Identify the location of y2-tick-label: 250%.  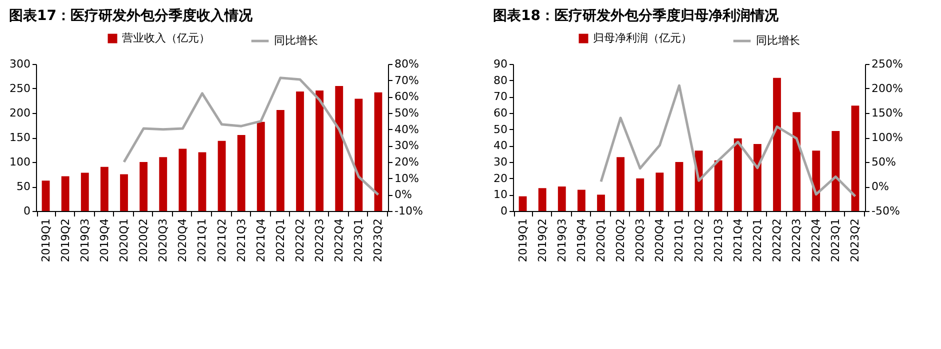
(887, 64).